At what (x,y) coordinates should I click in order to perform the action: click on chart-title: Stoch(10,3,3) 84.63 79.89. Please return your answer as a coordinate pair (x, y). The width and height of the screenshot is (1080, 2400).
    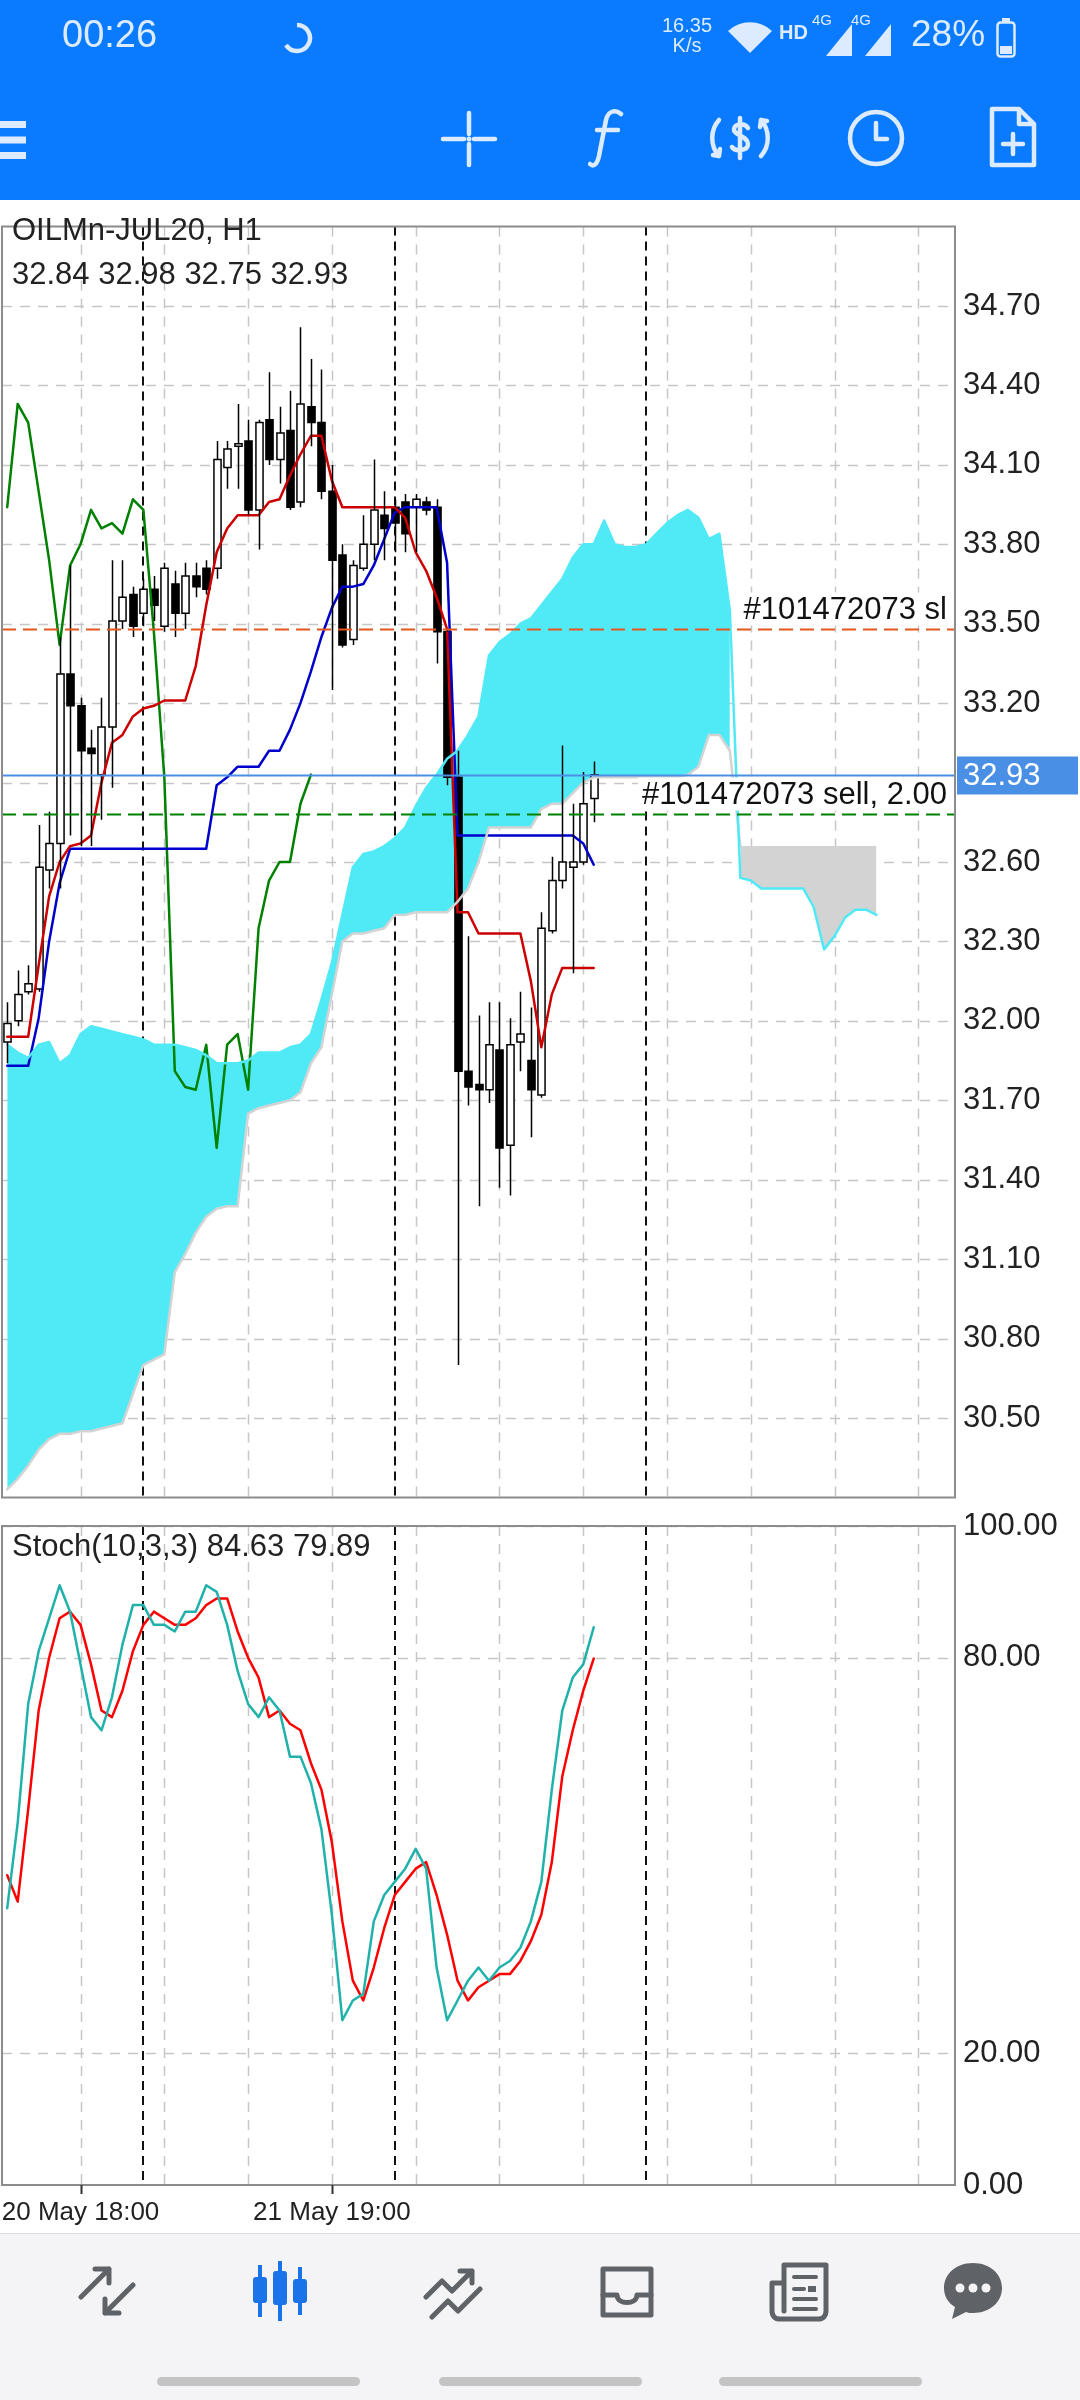
    Looking at the image, I should click on (191, 1546).